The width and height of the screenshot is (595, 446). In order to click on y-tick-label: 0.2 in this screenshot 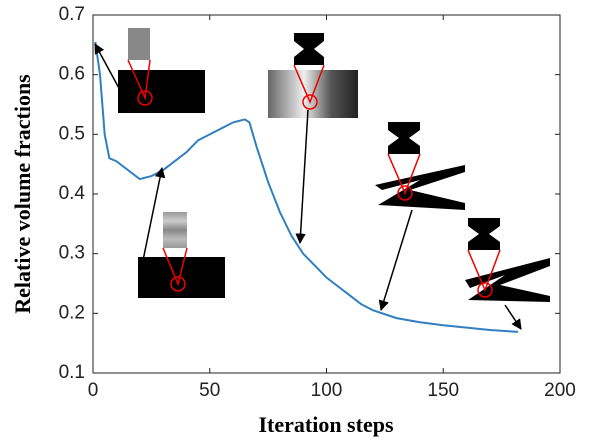, I will do `click(72, 312)`.